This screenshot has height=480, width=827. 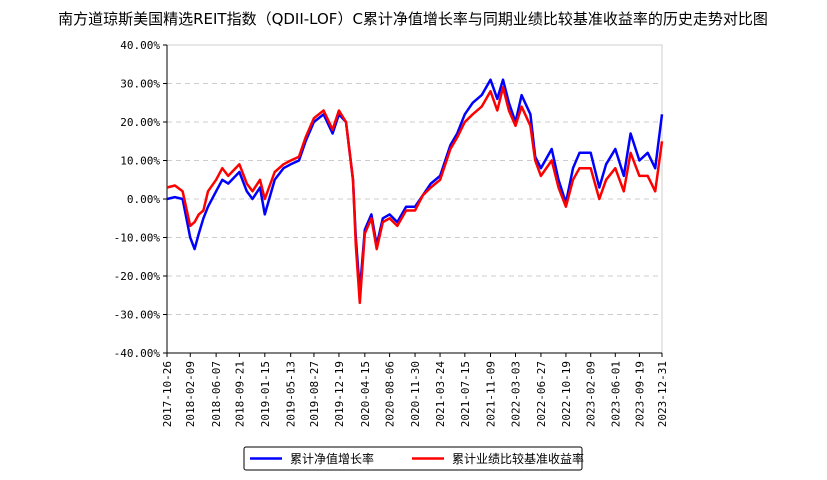 I want to click on x-tick-label: 2023-02-09, so click(x=591, y=394).